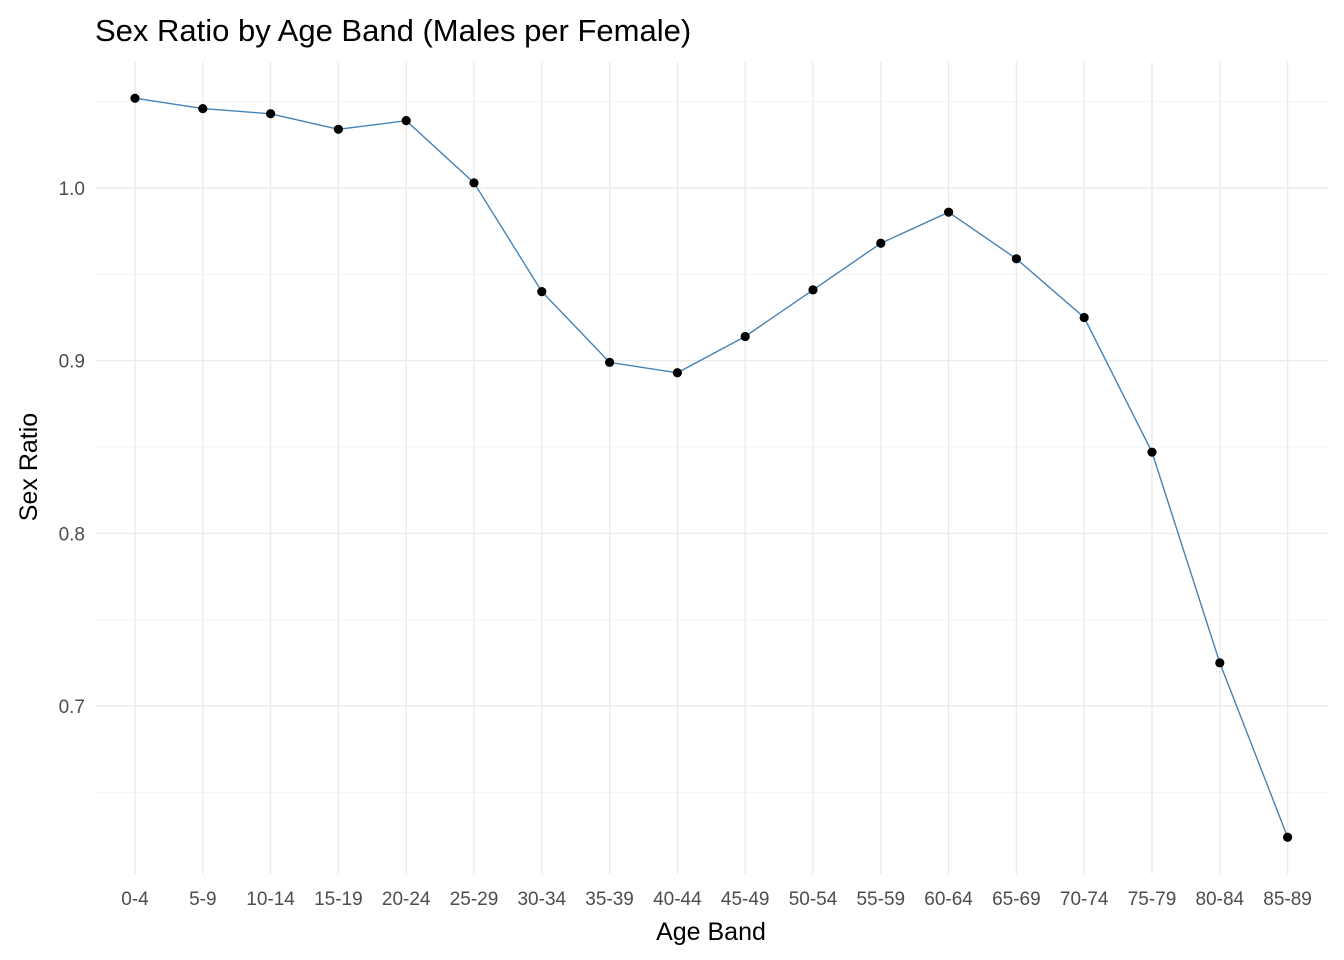 Image resolution: width=1344 pixels, height=960 pixels. I want to click on x-tick-label: 0-4, so click(135, 899).